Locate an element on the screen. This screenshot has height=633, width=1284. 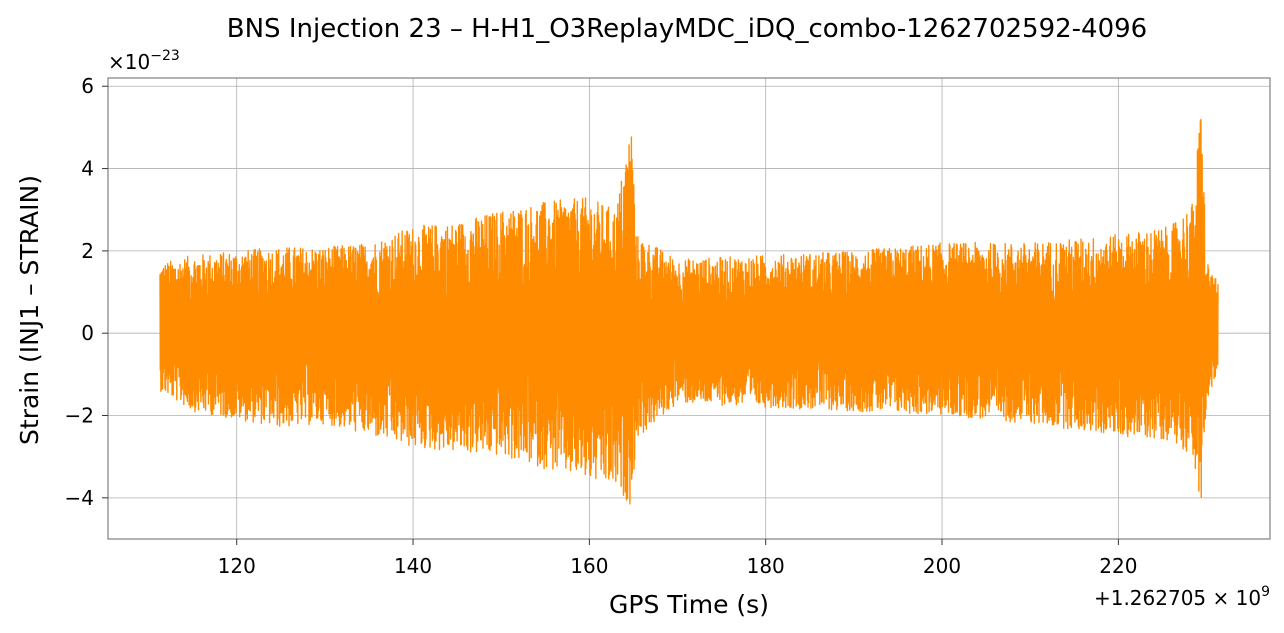
x-axis-ticks: 120 140 160 180 200 220 is located at coordinates (677, 558).